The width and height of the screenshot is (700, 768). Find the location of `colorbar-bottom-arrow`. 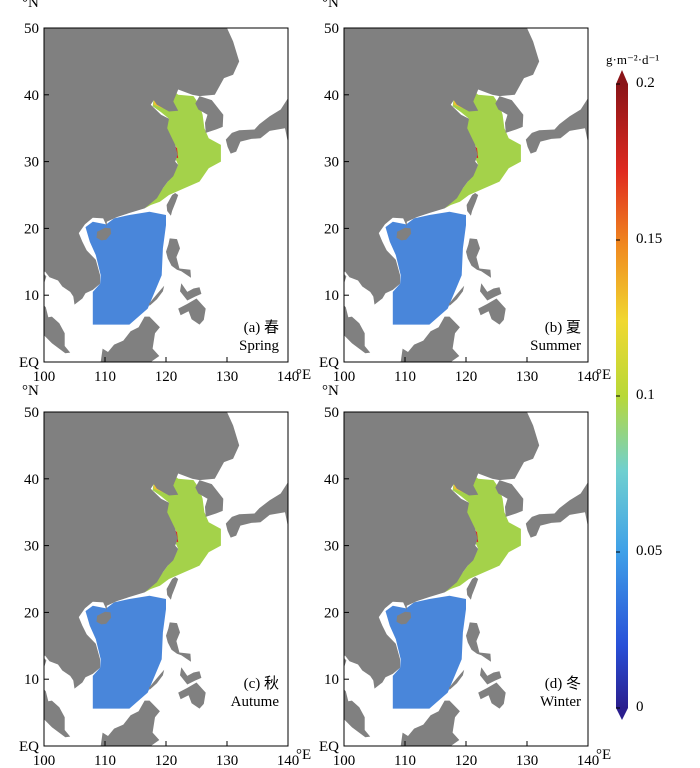

colorbar-bottom-arrow is located at coordinates (622, 714).